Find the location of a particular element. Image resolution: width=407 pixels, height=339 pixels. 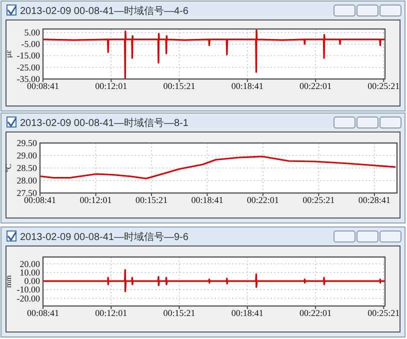

chart-title: 2013-02-09 00-08-41—时域信号—8-1 is located at coordinates (104, 123).